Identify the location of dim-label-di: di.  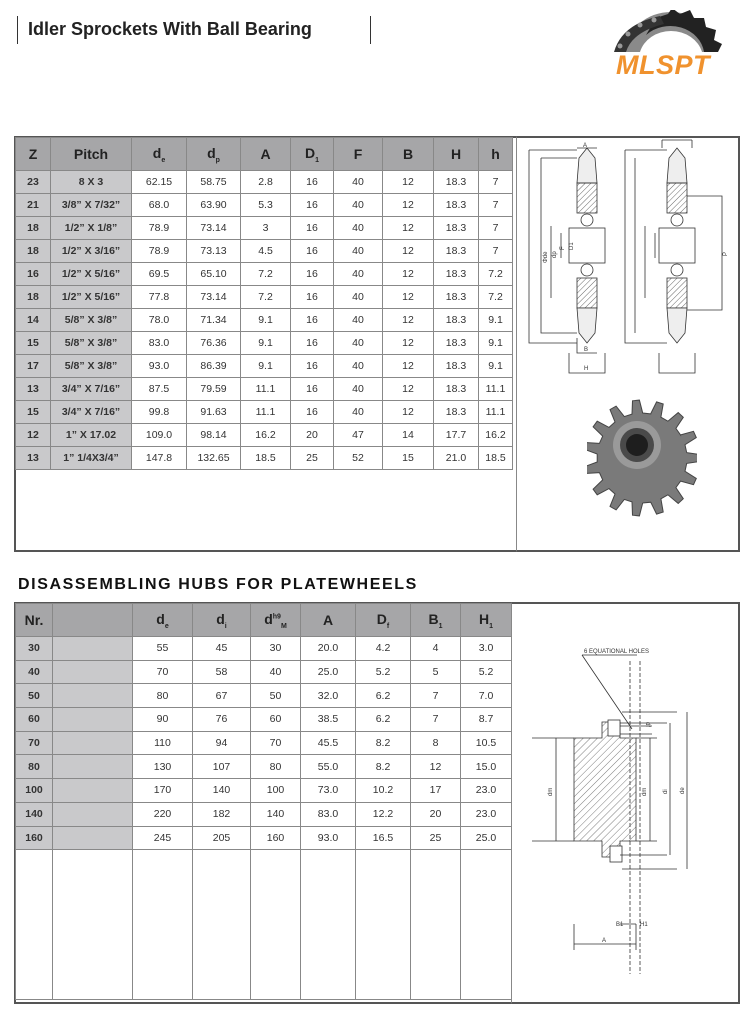
(666, 791).